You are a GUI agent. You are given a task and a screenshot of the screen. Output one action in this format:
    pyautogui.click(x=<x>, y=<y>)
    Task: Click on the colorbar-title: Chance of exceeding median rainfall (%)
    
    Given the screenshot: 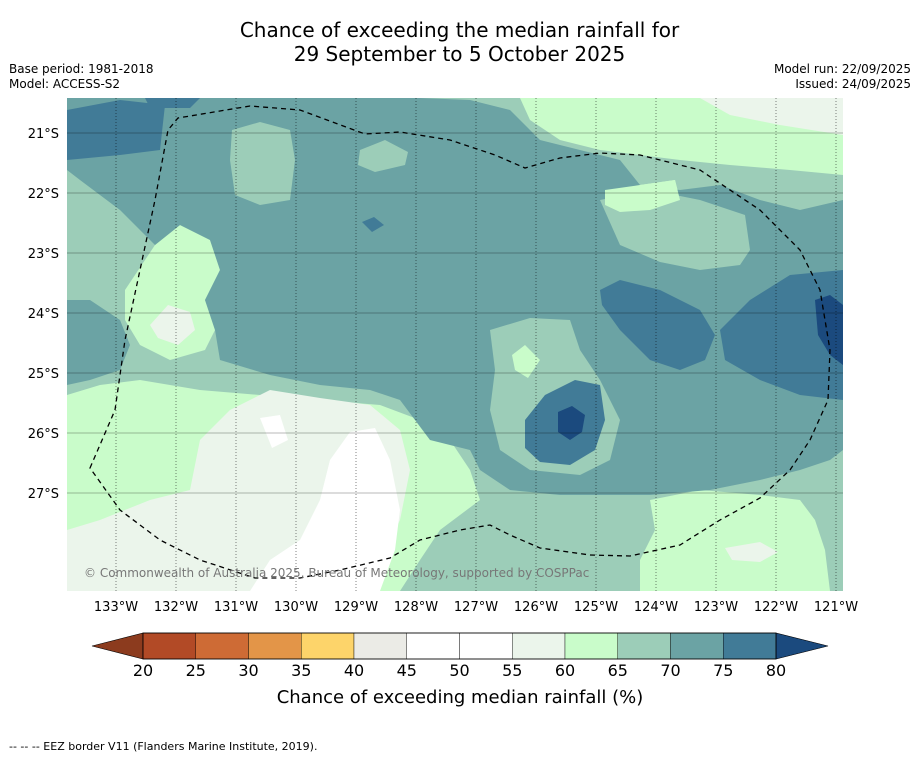 What is the action you would take?
    pyautogui.click(x=460, y=697)
    